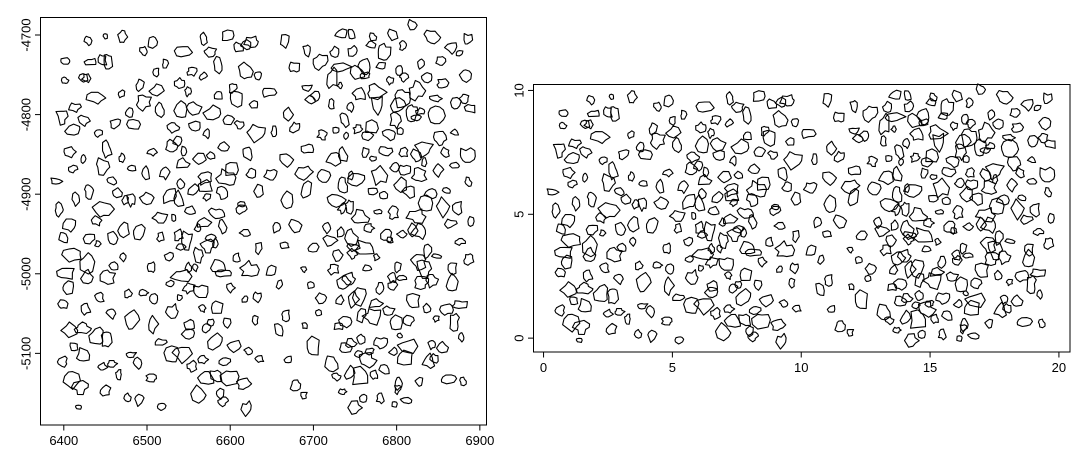 This screenshot has height=456, width=1085. What do you see at coordinates (672, 367) in the screenshot?
I see `x-tick-label: 5` at bounding box center [672, 367].